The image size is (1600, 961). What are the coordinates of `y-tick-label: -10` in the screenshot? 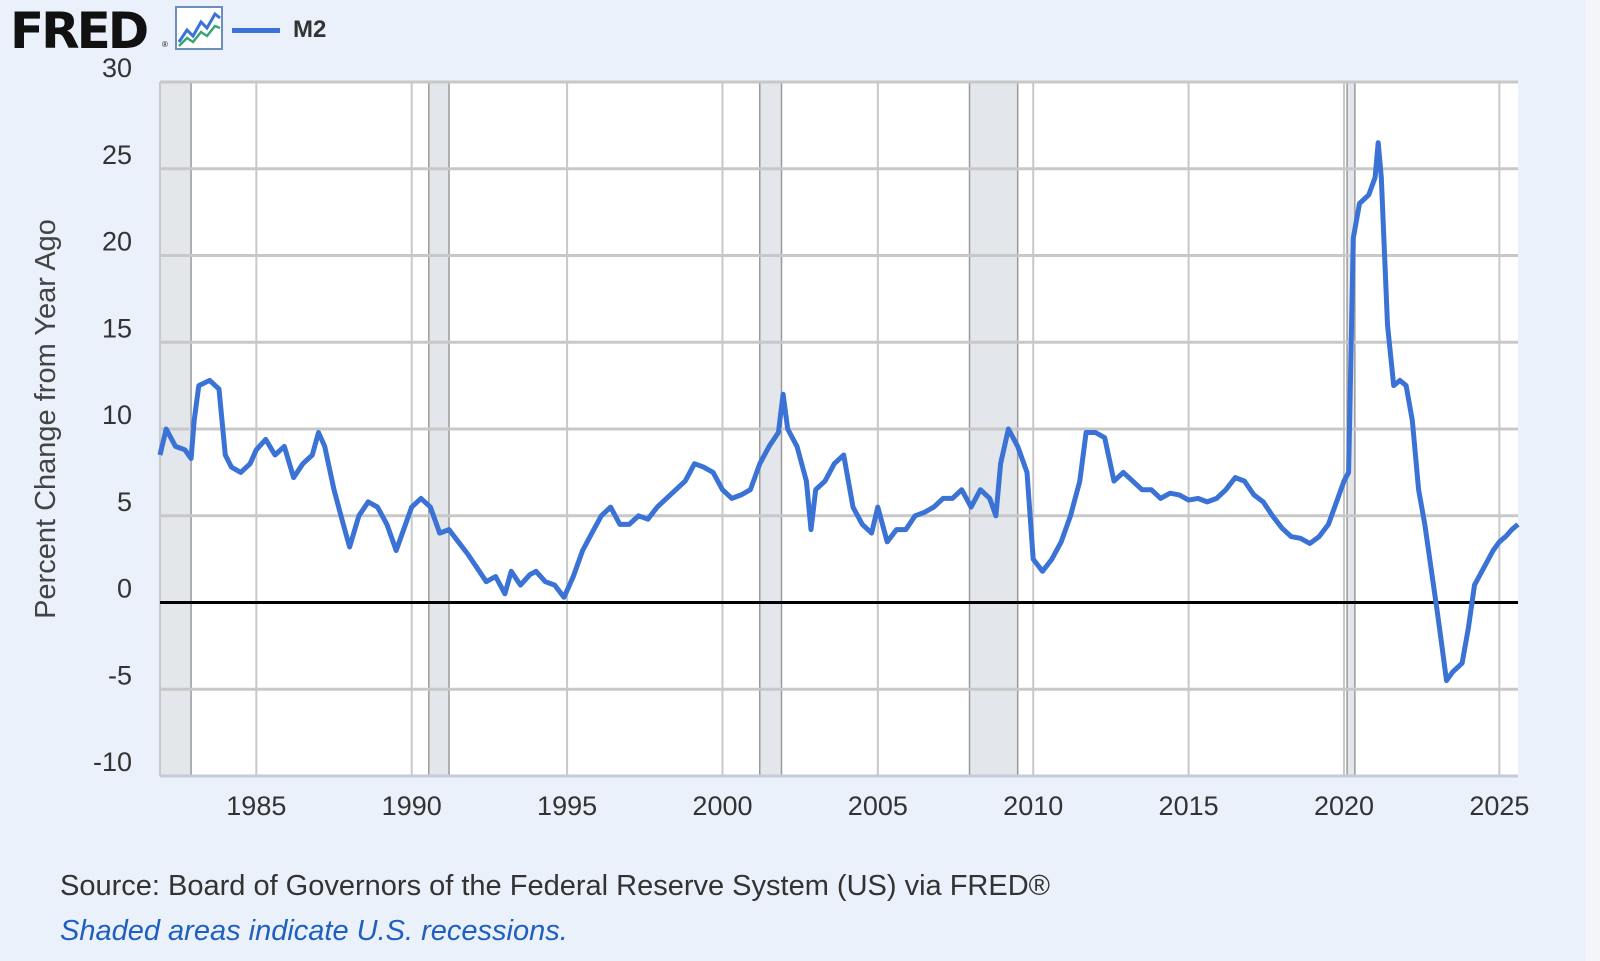 It's located at (112, 762).